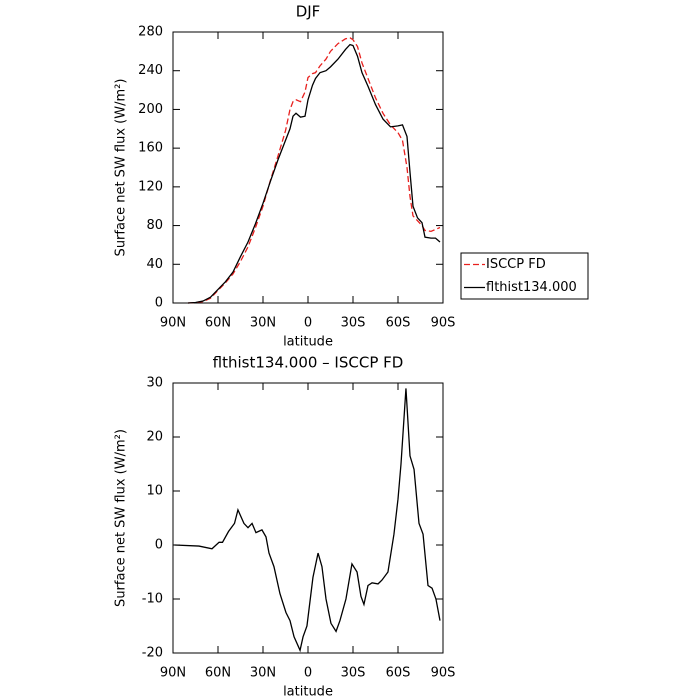 The image size is (700, 700). What do you see at coordinates (150, 70) in the screenshot?
I see `y-tick-label: 240` at bounding box center [150, 70].